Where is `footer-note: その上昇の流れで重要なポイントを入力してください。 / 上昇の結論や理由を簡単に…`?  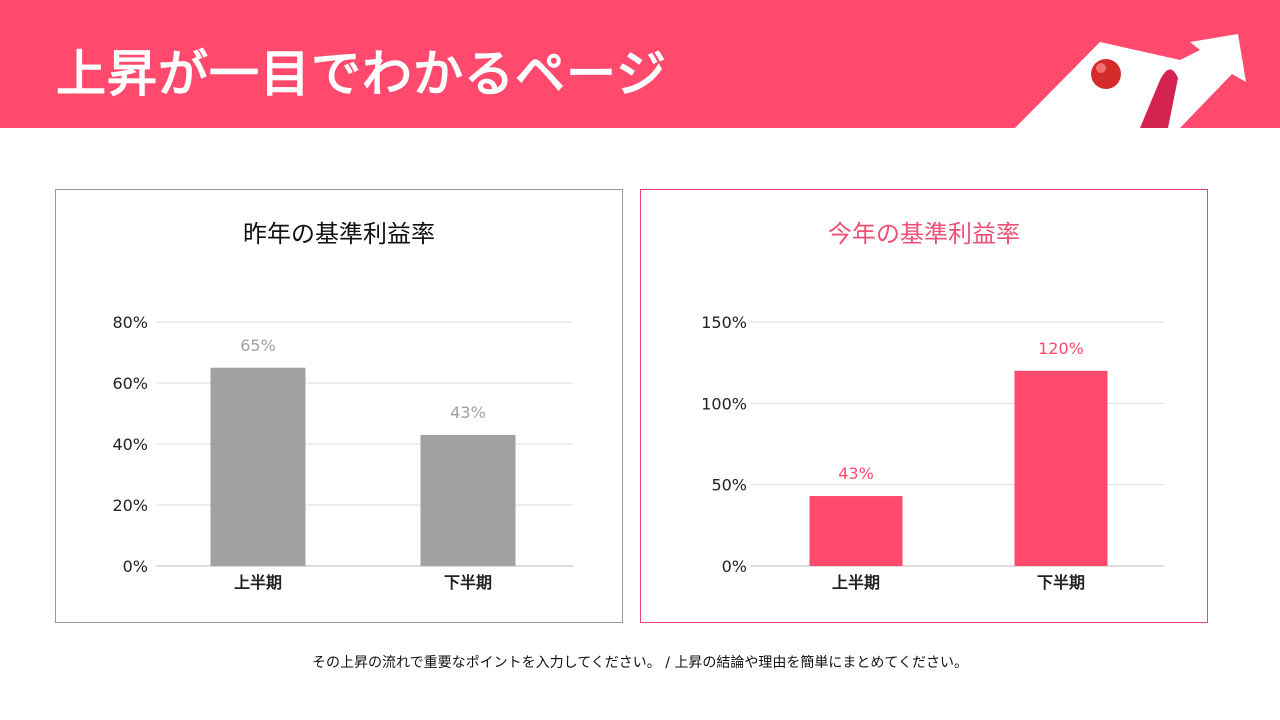
footer-note: その上昇の流れで重要なポイントを入力してください。 / 上昇の結論や理由を簡単に… is located at coordinates (640, 663).